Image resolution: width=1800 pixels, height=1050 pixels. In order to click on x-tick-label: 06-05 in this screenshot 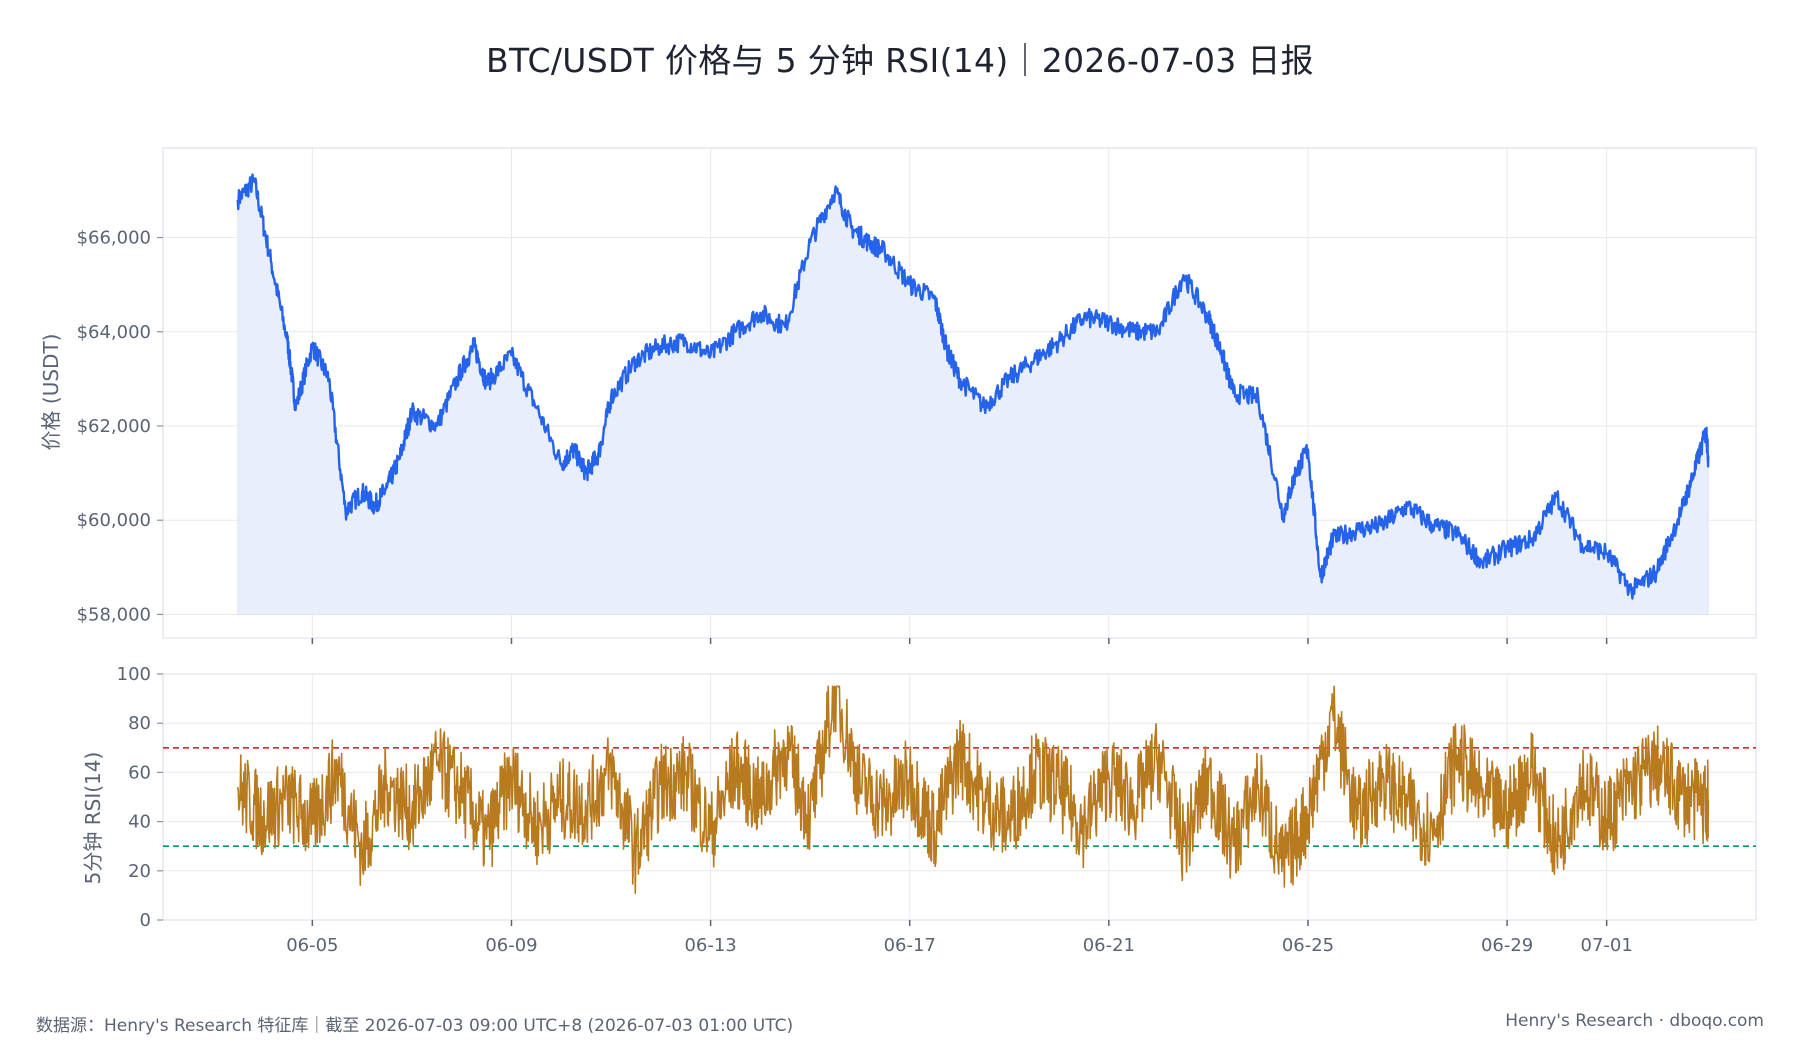, I will do `click(312, 945)`.